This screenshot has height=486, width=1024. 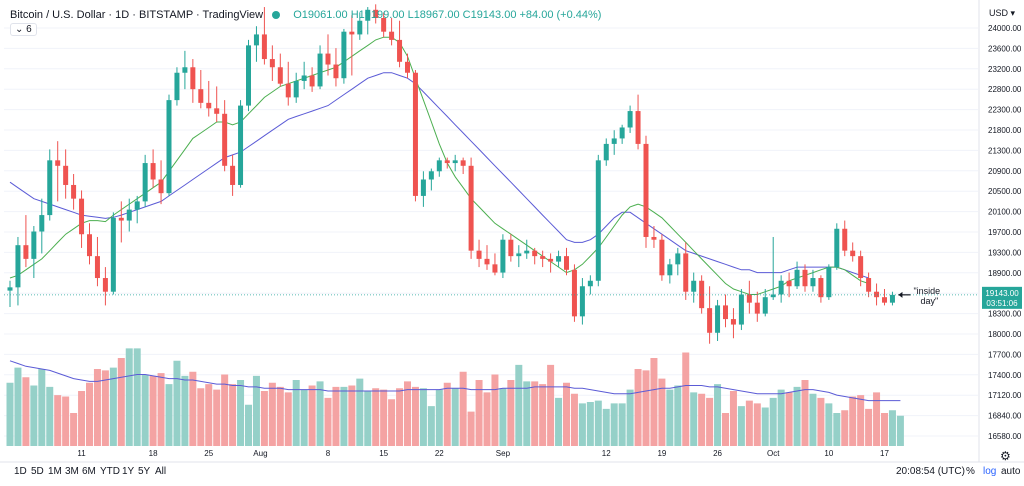 I want to click on indicator-badge: ⌄ 6, so click(x=23, y=29).